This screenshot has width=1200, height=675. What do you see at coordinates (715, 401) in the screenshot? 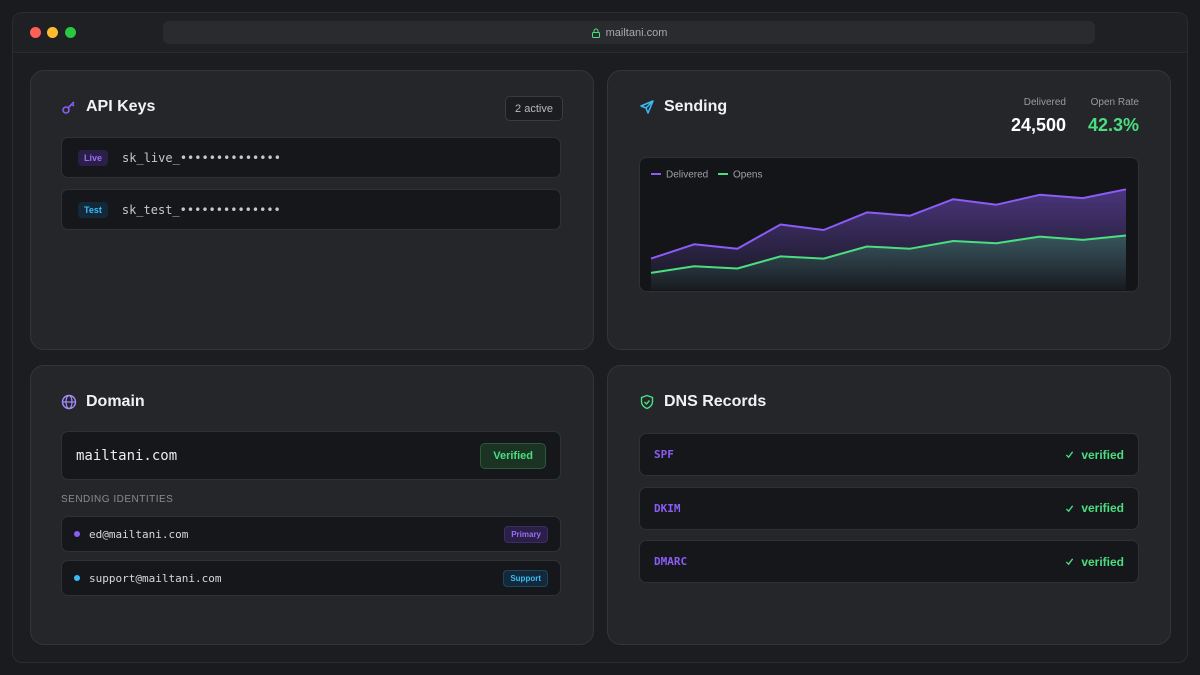
I see `card-title: DNS Records` at bounding box center [715, 401].